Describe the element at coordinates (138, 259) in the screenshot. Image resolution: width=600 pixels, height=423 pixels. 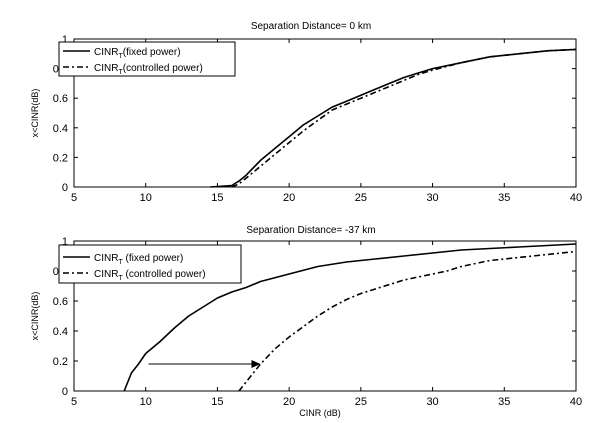
I see `legend-label: CINRT (fixed power)` at that location.